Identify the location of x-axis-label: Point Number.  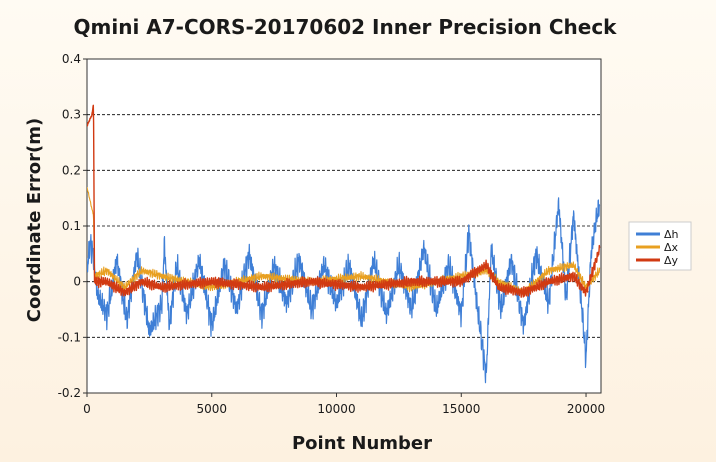
(362, 443).